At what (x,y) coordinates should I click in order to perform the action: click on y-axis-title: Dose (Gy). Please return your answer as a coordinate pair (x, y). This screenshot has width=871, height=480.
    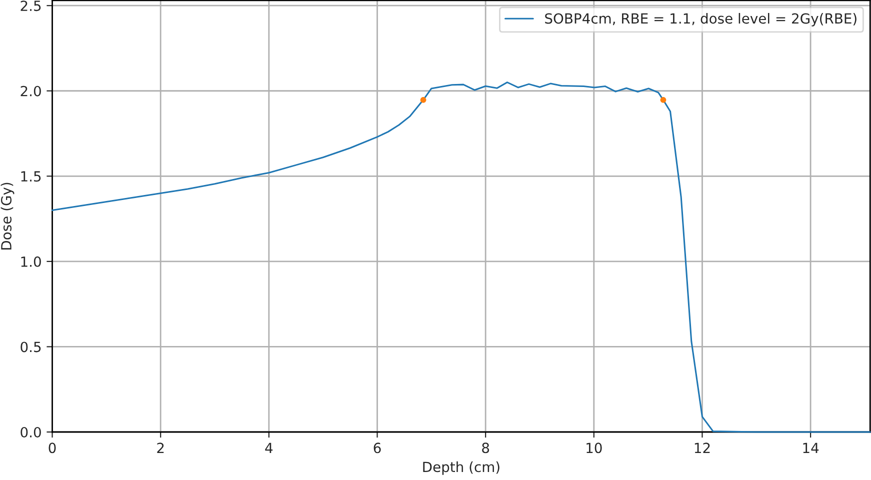
    Looking at the image, I should click on (7, 216).